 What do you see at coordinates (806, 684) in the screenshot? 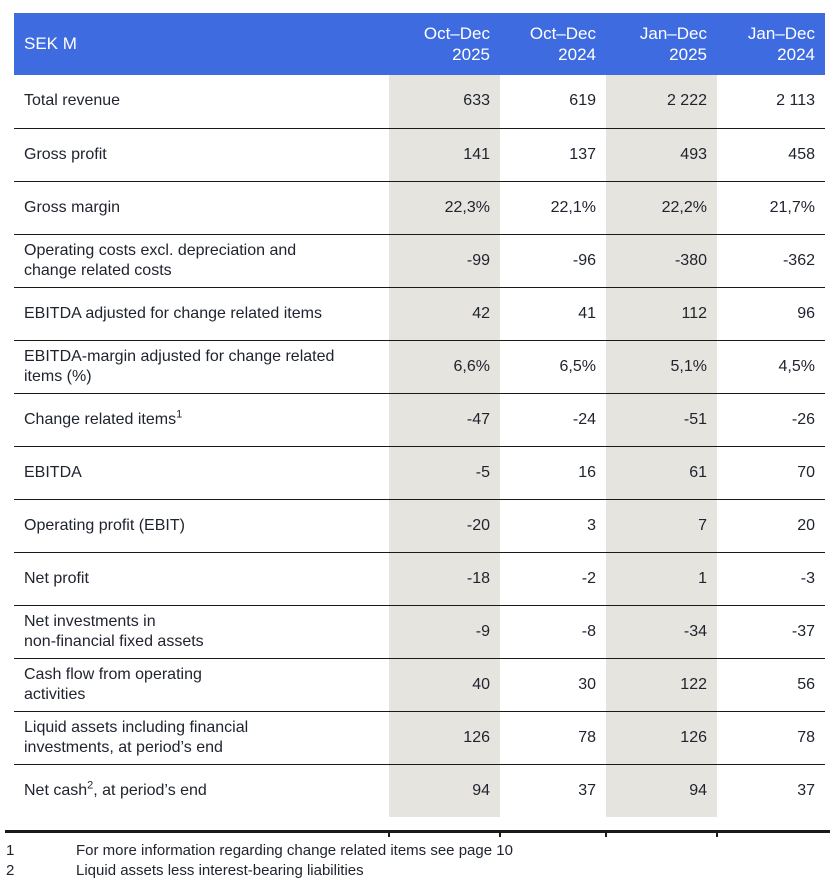
I see `cell-value: 56` at bounding box center [806, 684].